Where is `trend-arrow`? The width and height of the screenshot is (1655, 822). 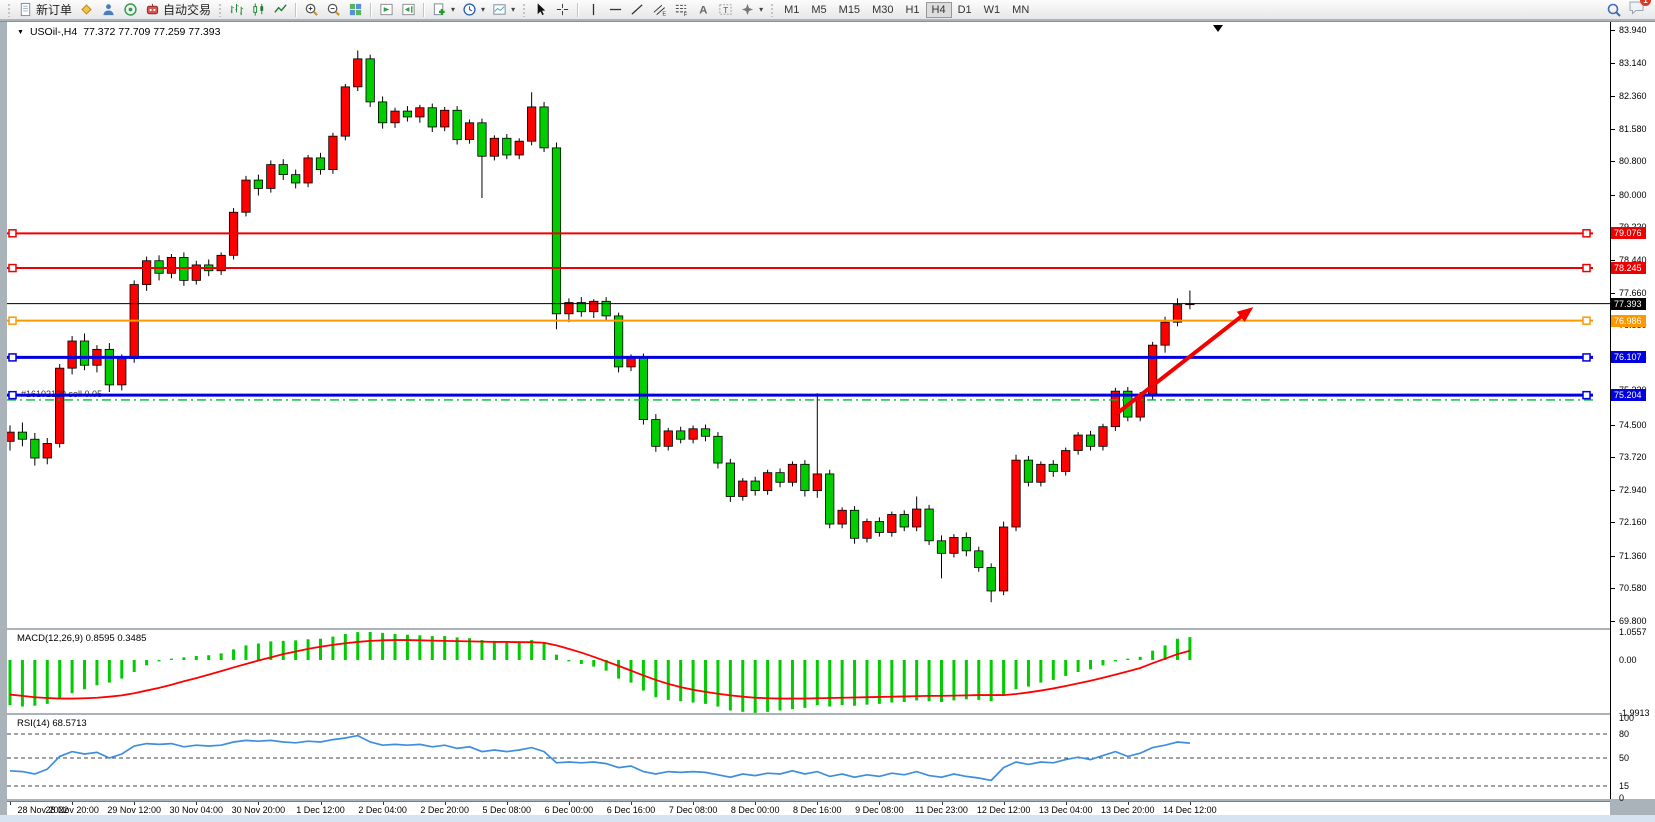 trend-arrow is located at coordinates (1183, 362).